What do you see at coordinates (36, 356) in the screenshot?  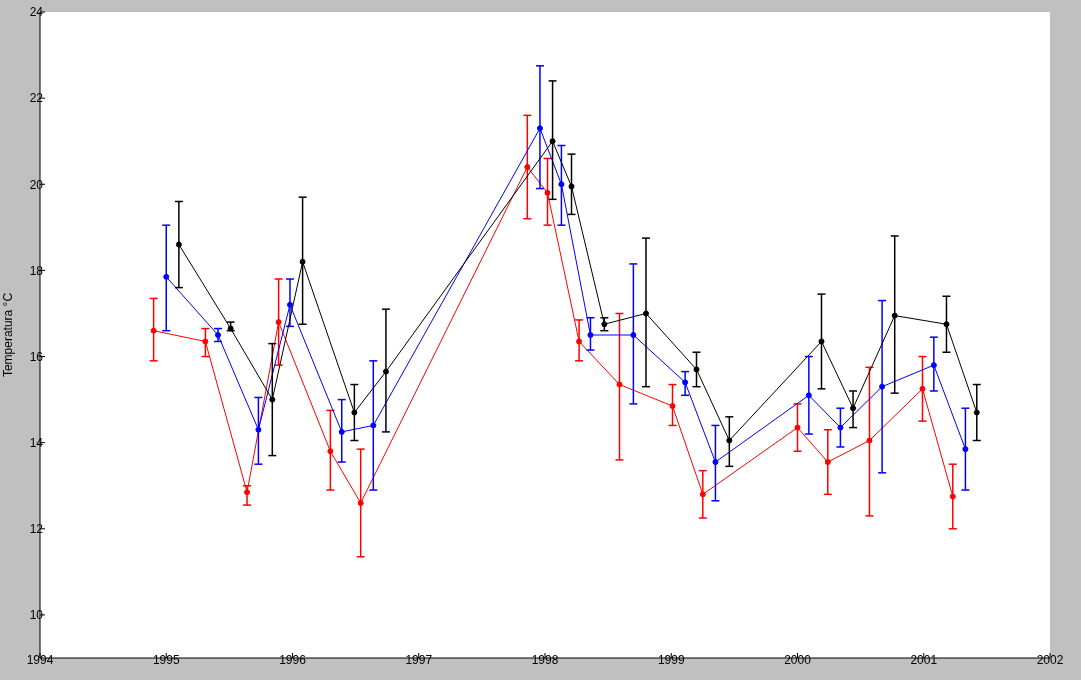 I see `y-tick-label: 16` at bounding box center [36, 356].